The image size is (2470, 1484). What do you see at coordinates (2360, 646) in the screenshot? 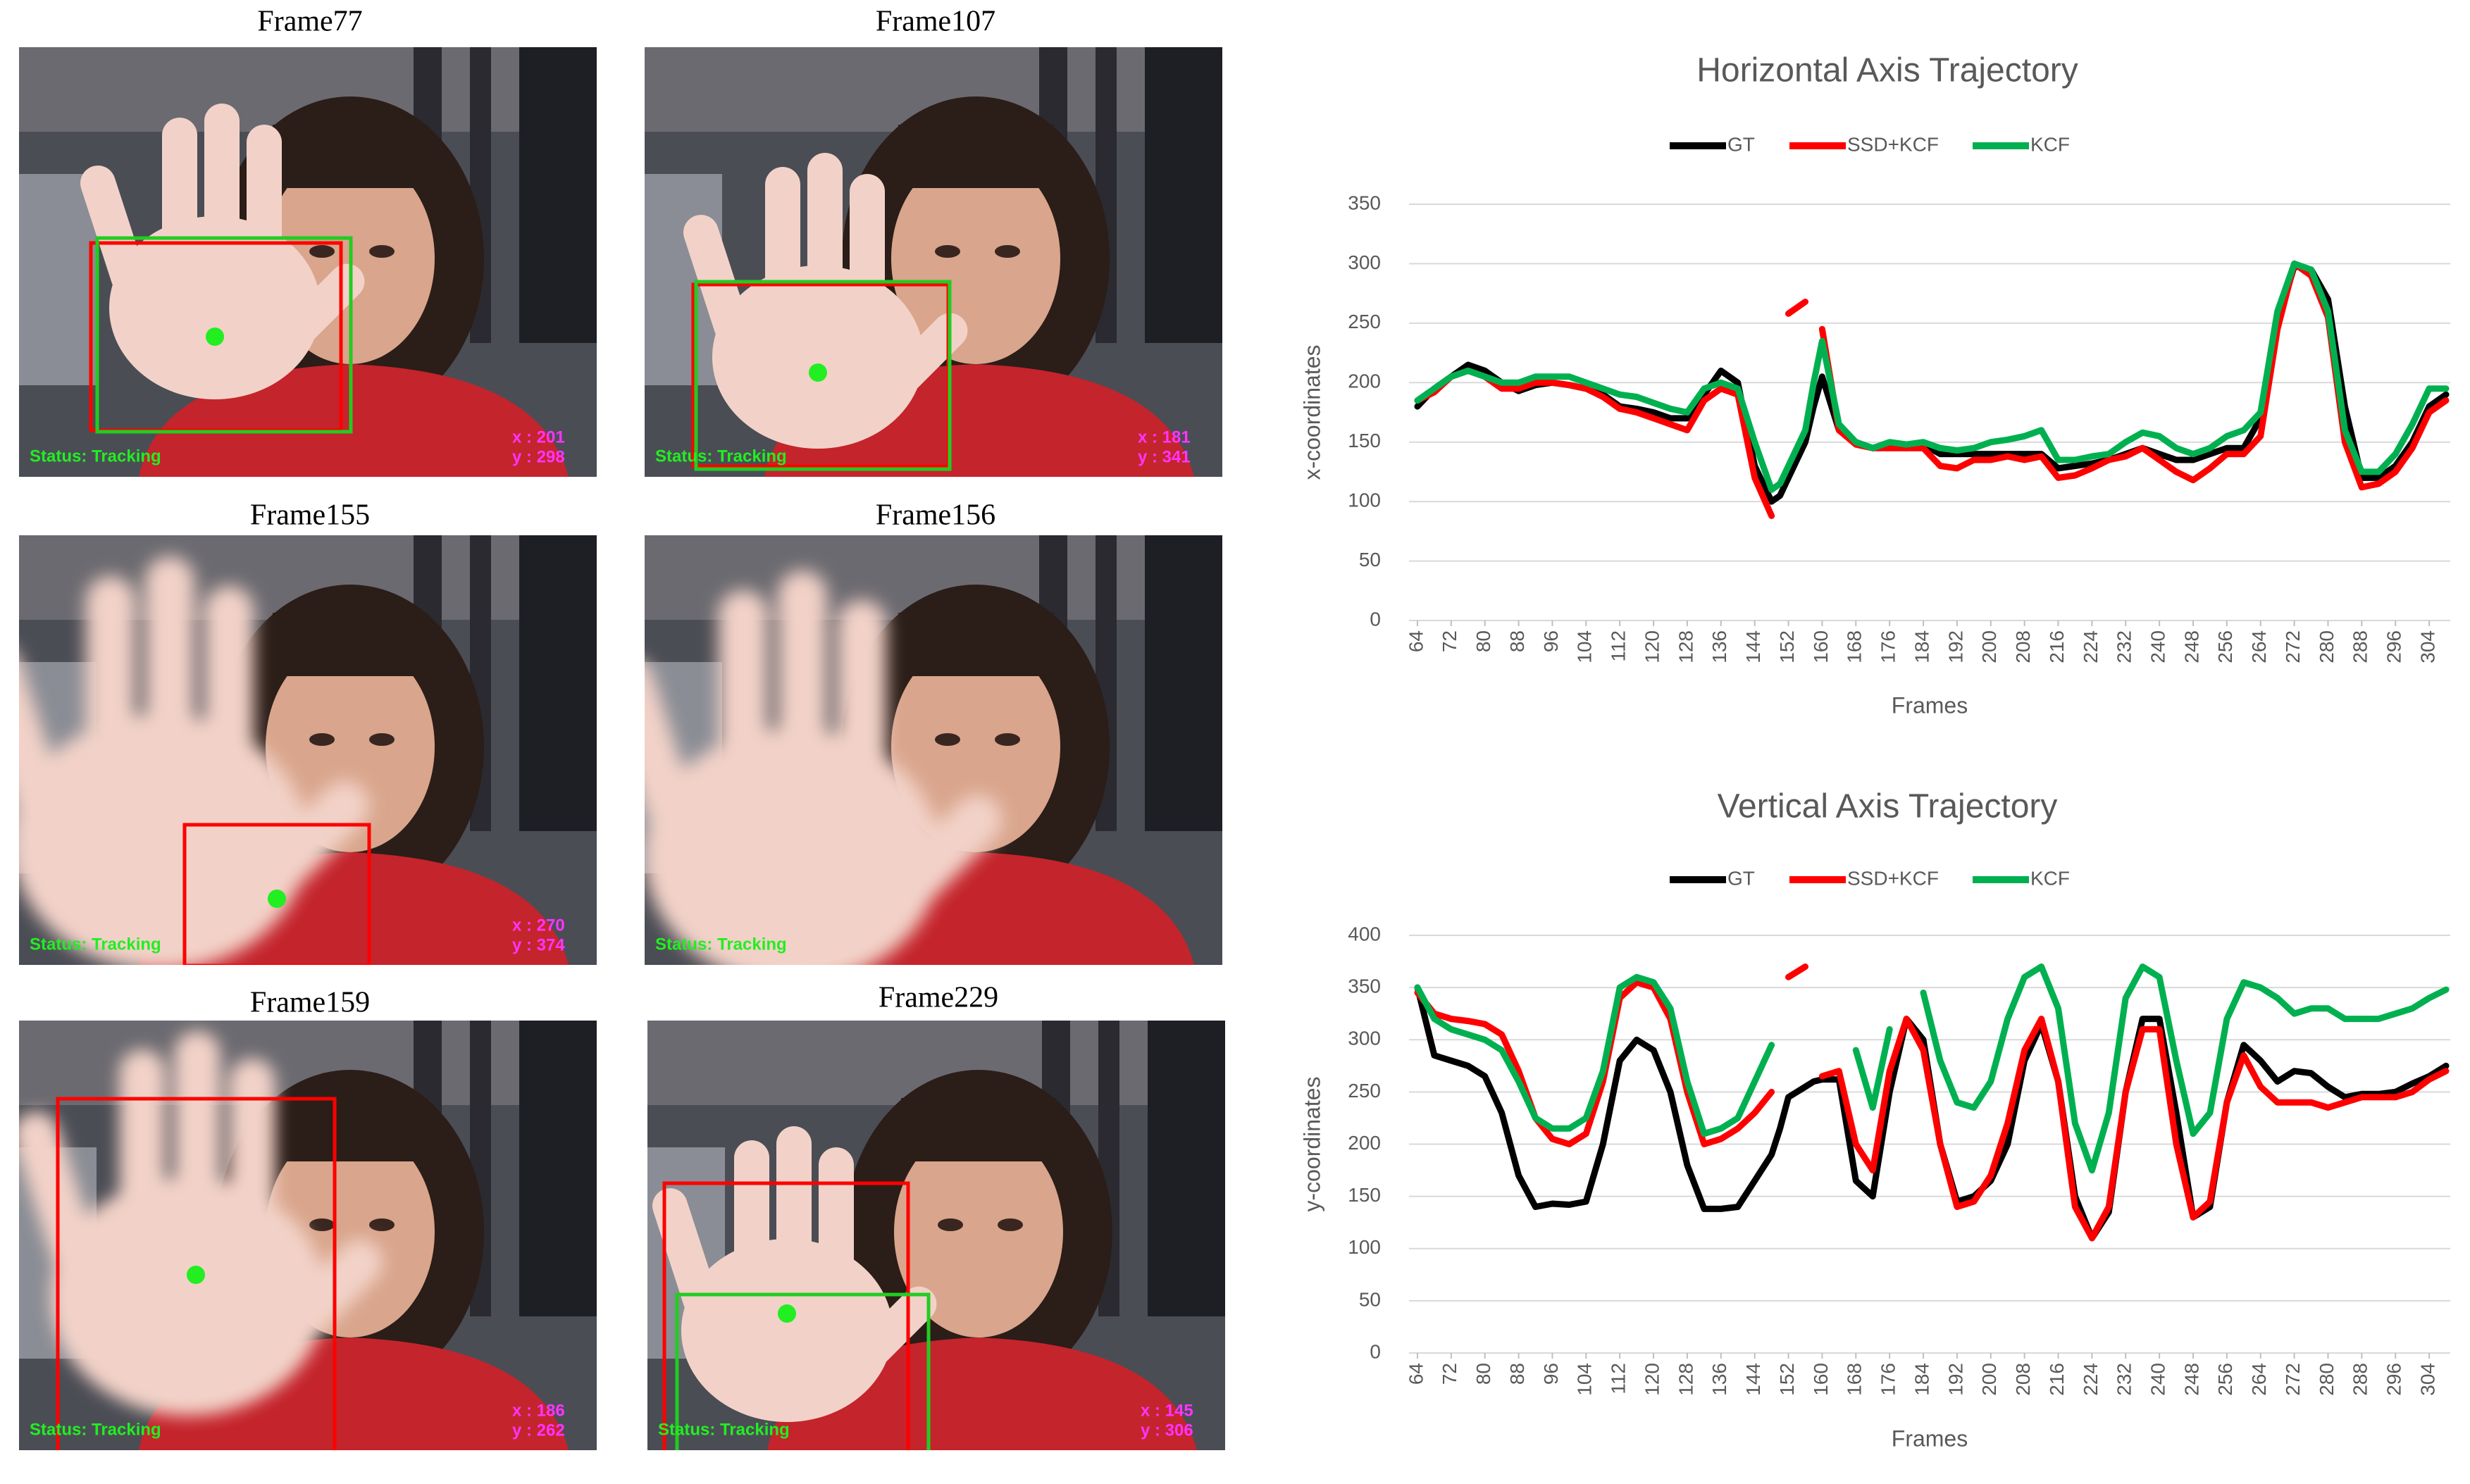
I see `x-tick-label: 288` at bounding box center [2360, 646].